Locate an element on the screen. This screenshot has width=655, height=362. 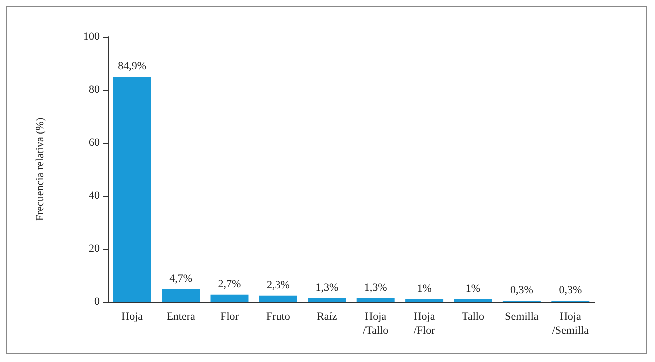
x-tick-label: Fruto is located at coordinates (278, 317).